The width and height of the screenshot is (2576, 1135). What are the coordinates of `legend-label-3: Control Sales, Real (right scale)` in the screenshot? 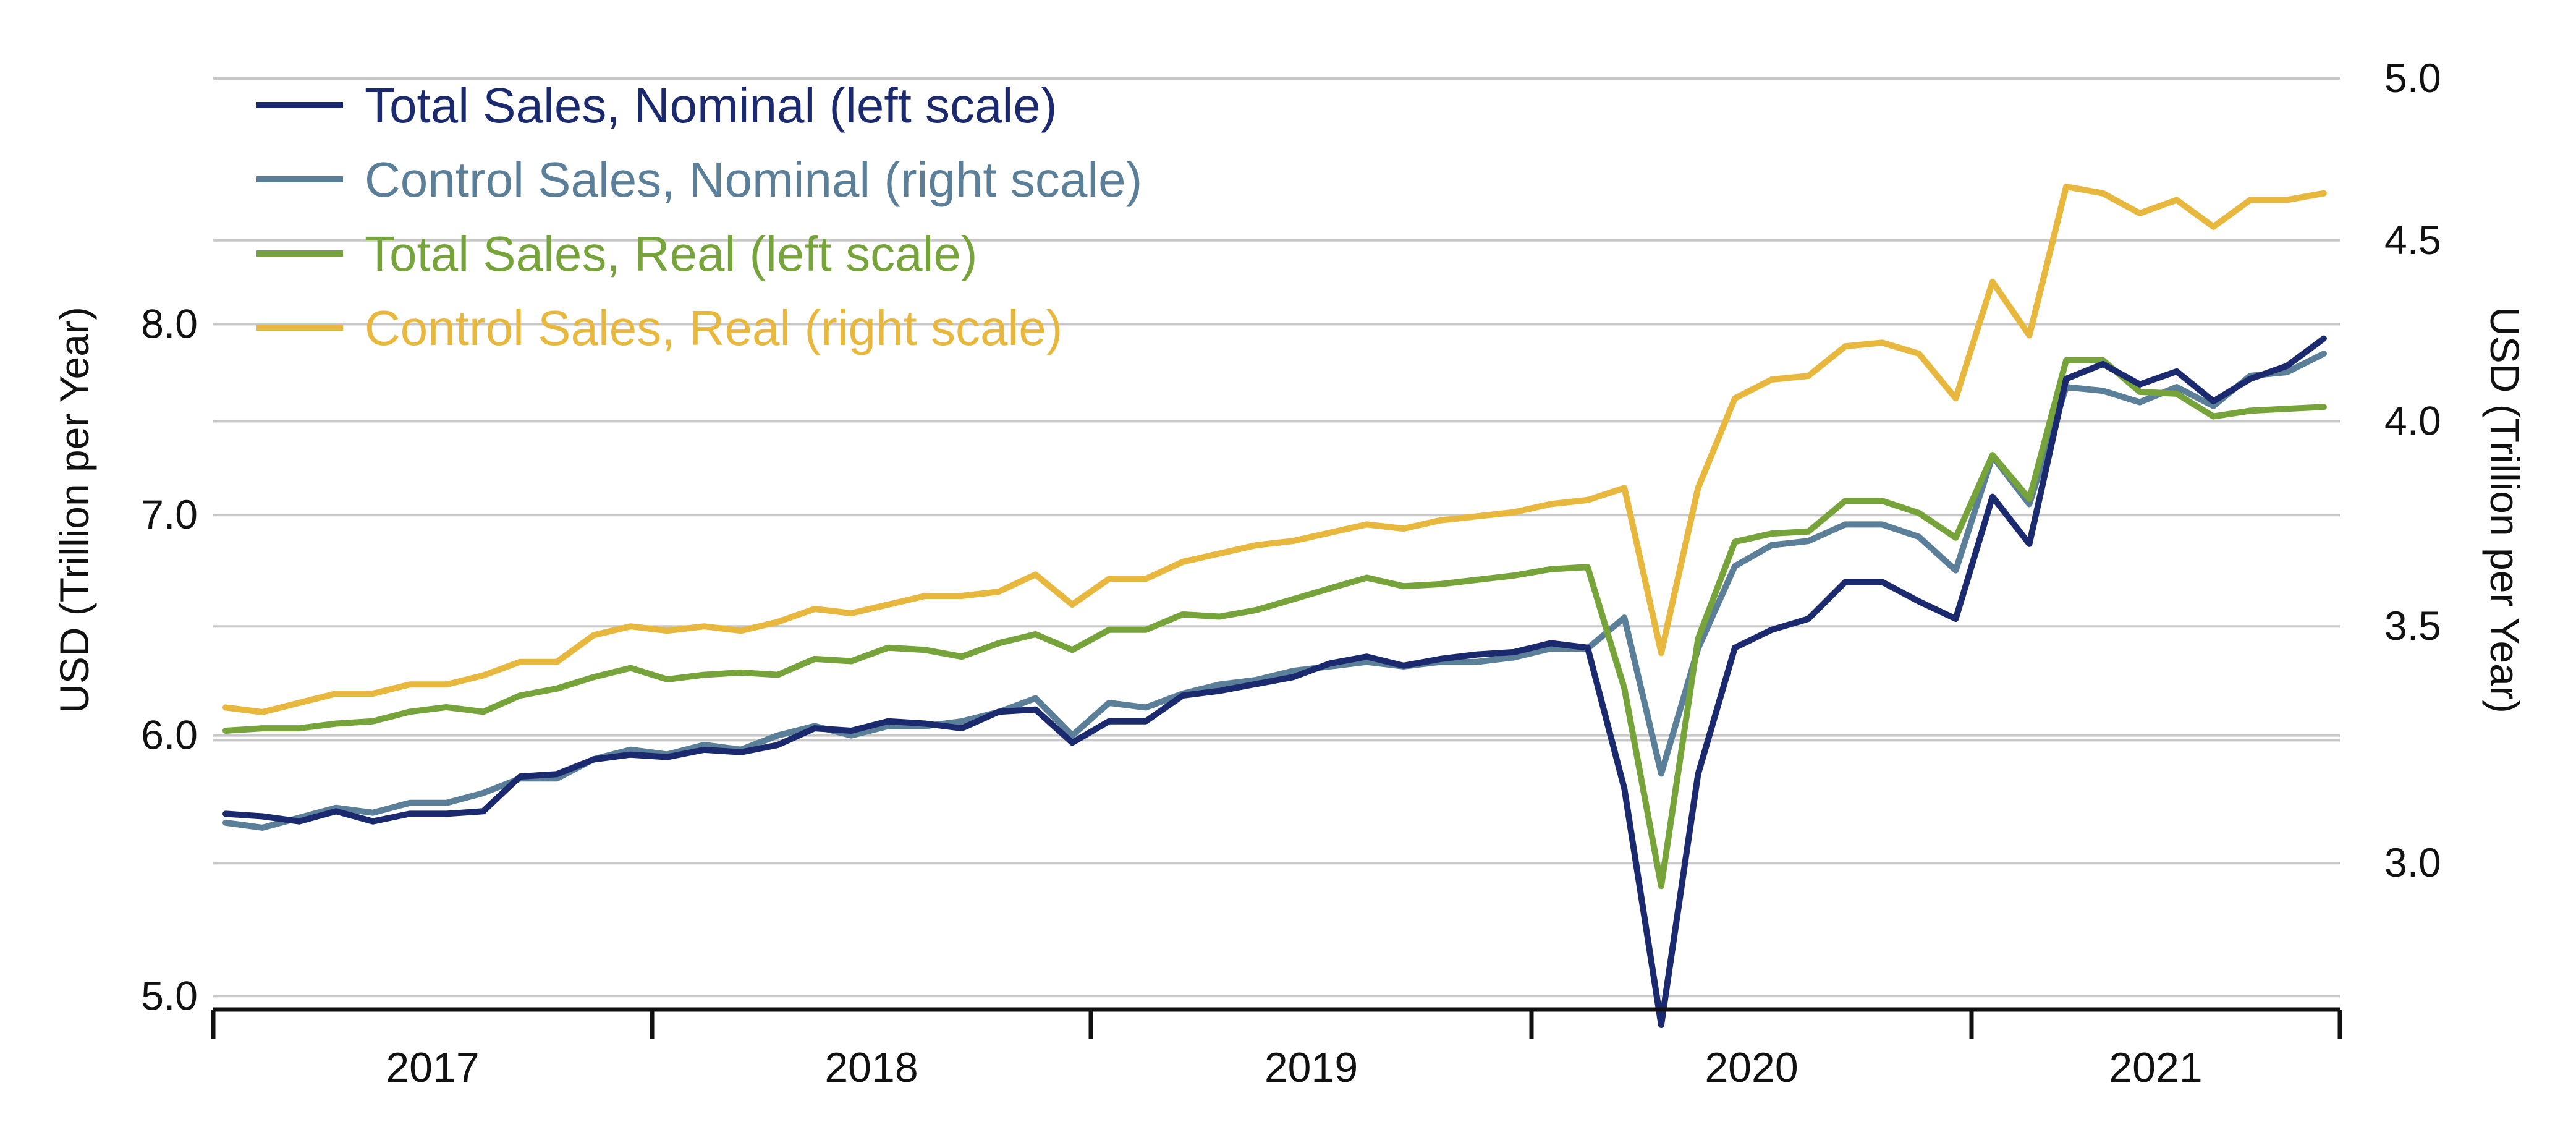 It's located at (713, 327).